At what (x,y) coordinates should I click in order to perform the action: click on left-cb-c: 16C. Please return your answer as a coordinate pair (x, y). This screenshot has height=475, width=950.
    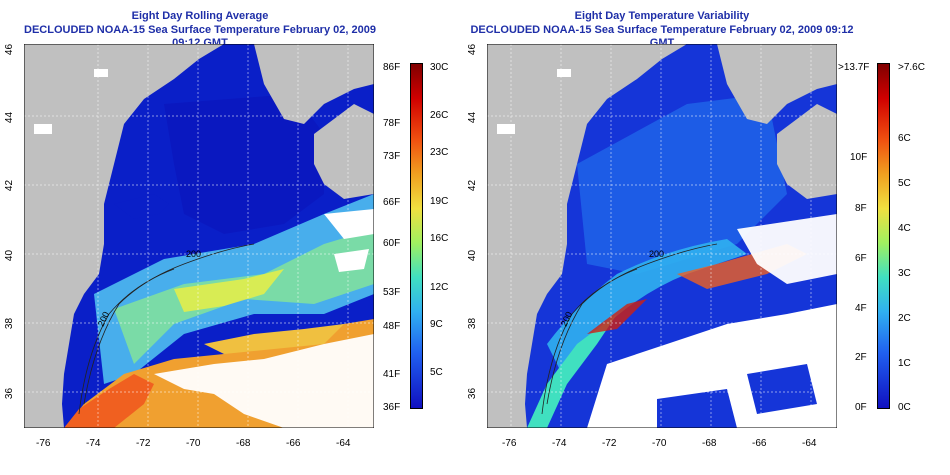
    Looking at the image, I should click on (439, 238).